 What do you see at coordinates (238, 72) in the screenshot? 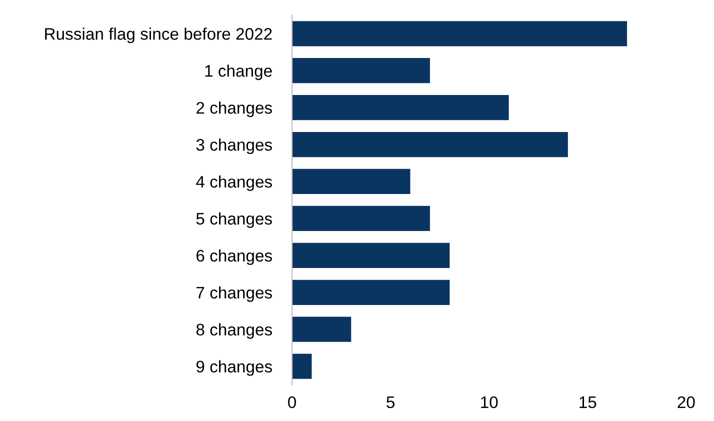
I see `y-tick-label: 1 change` at bounding box center [238, 72].